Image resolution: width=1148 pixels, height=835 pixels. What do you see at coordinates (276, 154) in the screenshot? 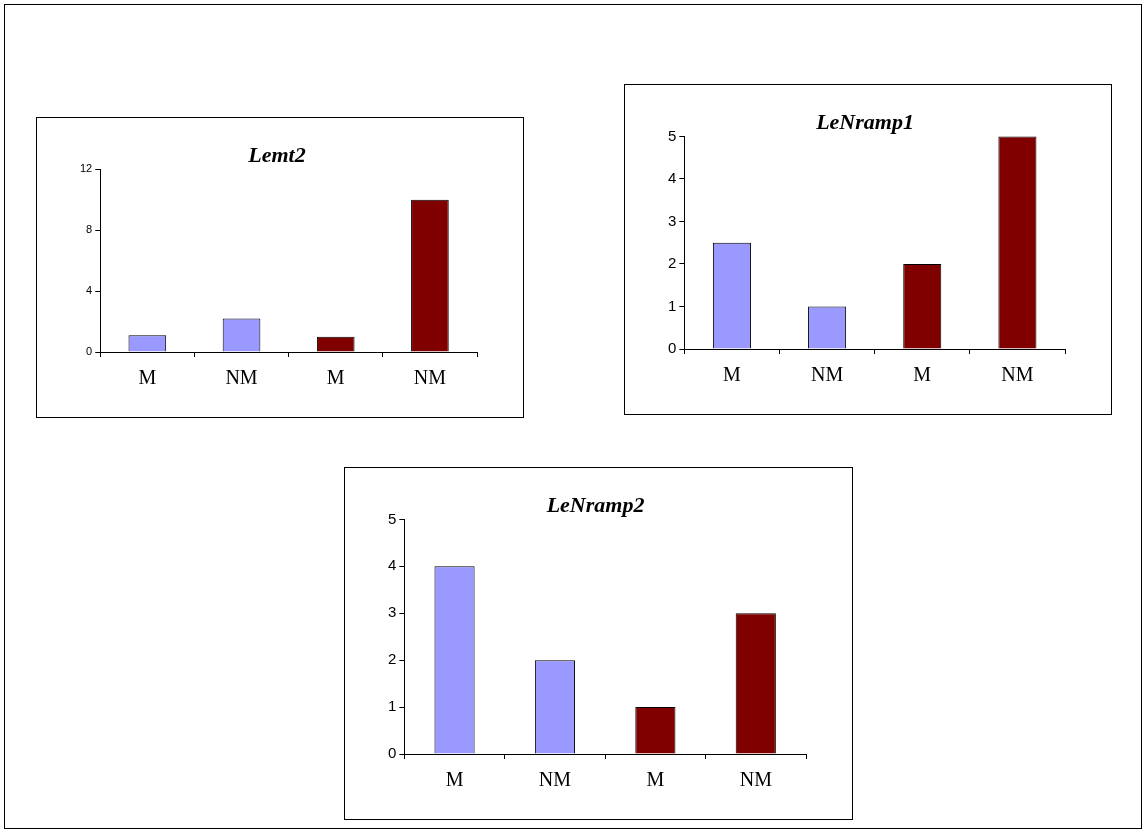
I see `chart-title: Lemt2` at bounding box center [276, 154].